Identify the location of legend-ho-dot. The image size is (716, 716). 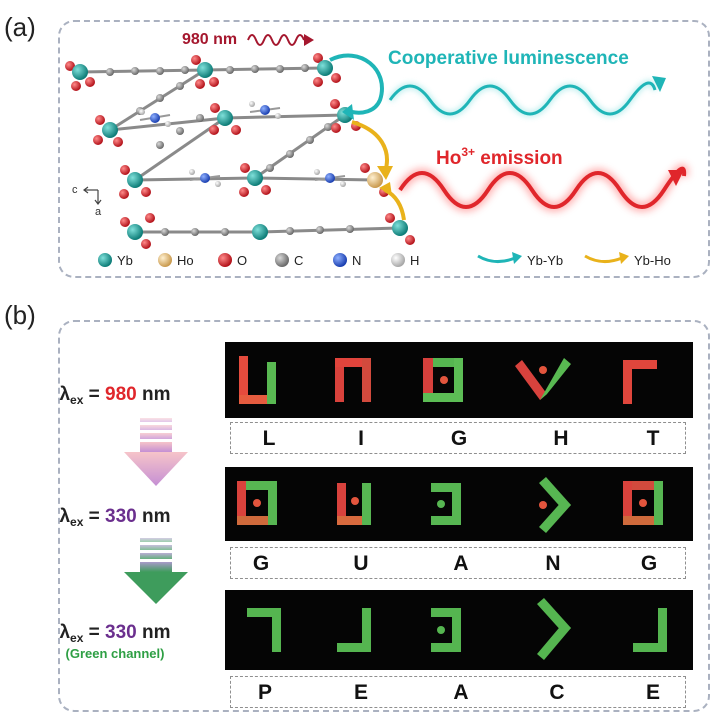
(165, 260).